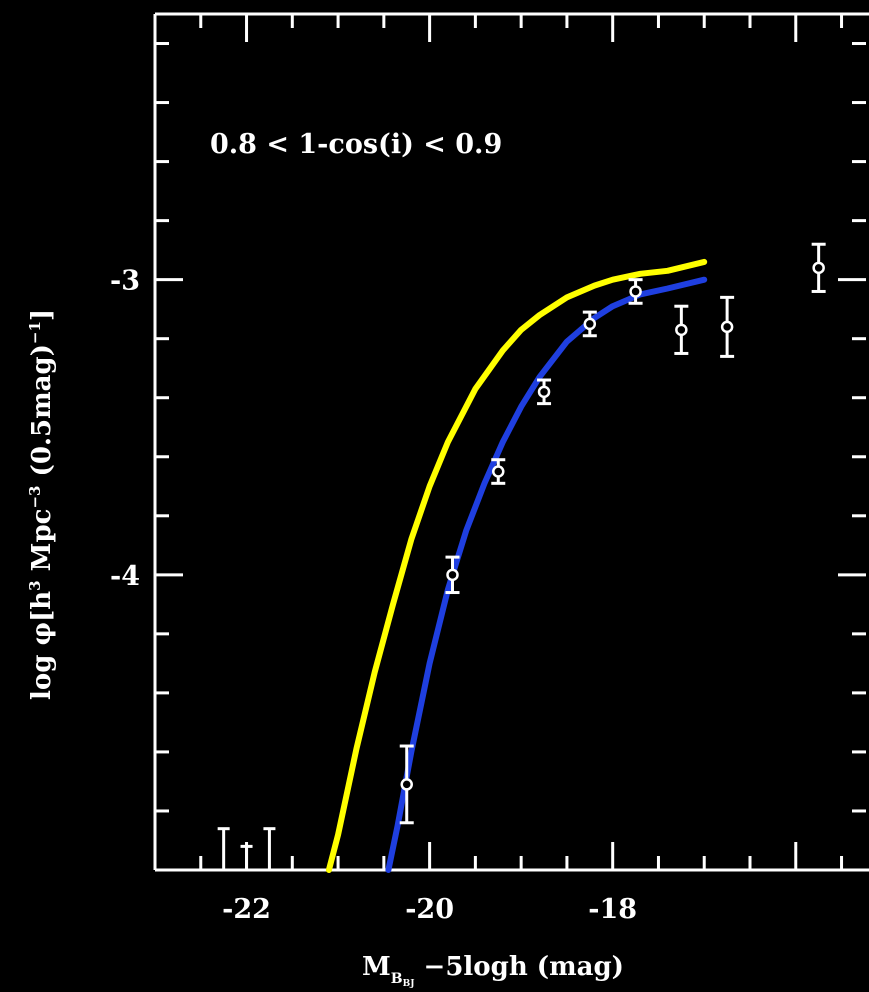 The width and height of the screenshot is (869, 992). I want to click on x-axis-label-subsub: BJ, so click(409, 984).